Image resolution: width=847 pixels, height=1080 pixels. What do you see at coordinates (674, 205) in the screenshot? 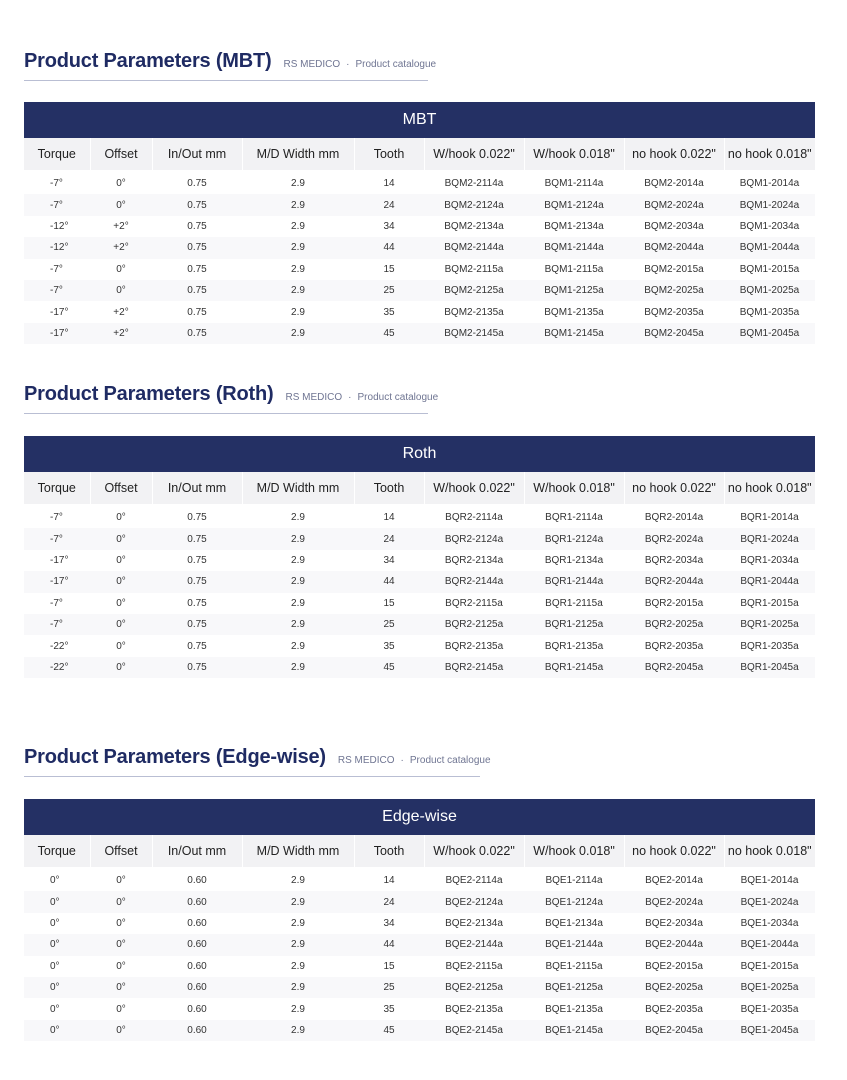
I see `table-cell: BQM2-2024a` at bounding box center [674, 205].